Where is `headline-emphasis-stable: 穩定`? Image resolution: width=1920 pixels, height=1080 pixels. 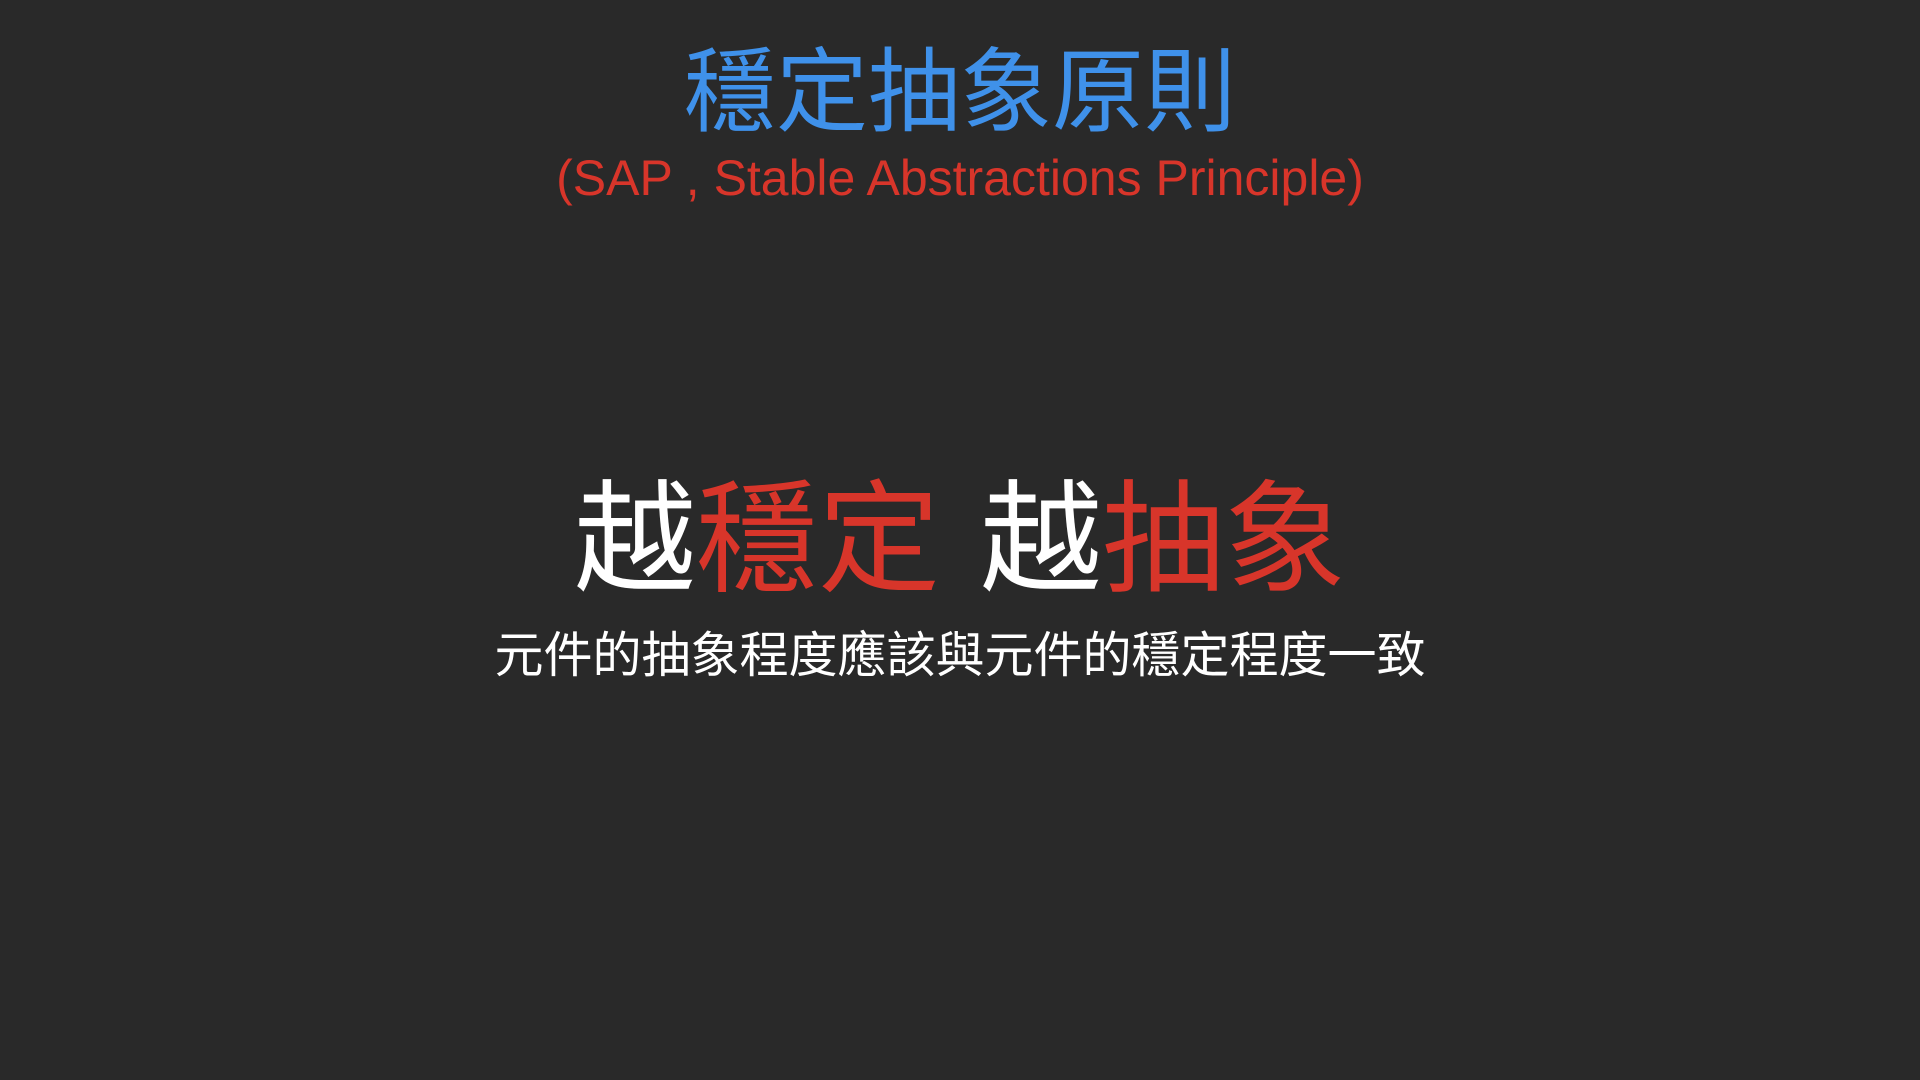
headline-emphasis-stable: 穩定 is located at coordinates (818, 540).